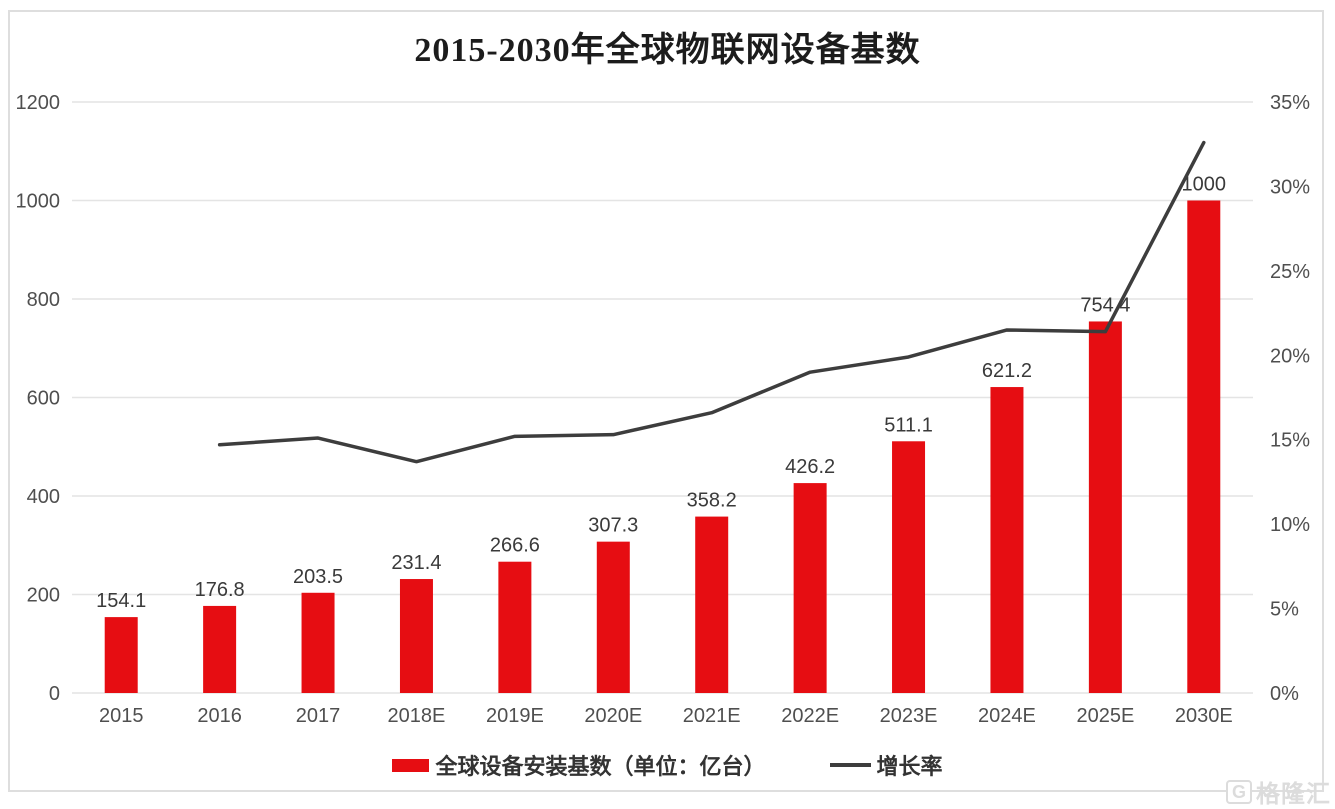  I want to click on bar-value-label: 358.2, so click(712, 501).